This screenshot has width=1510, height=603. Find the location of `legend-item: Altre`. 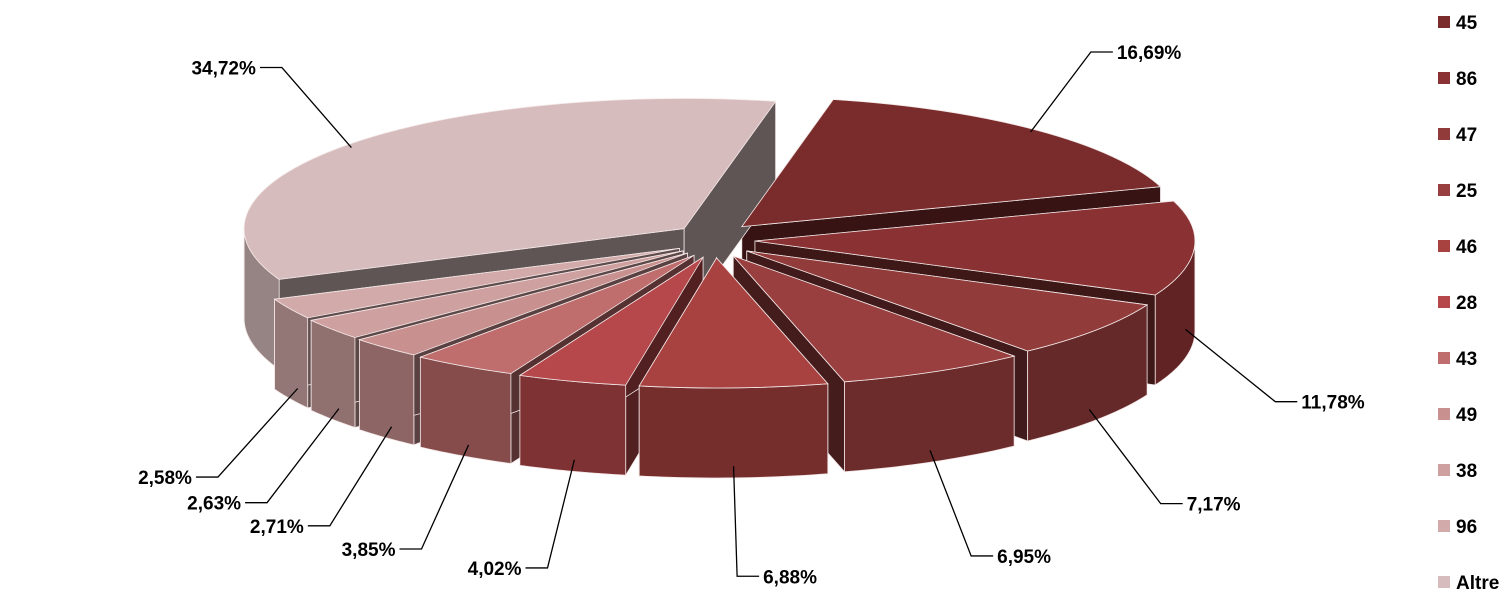

legend-item: Altre is located at coordinates (1468, 583).